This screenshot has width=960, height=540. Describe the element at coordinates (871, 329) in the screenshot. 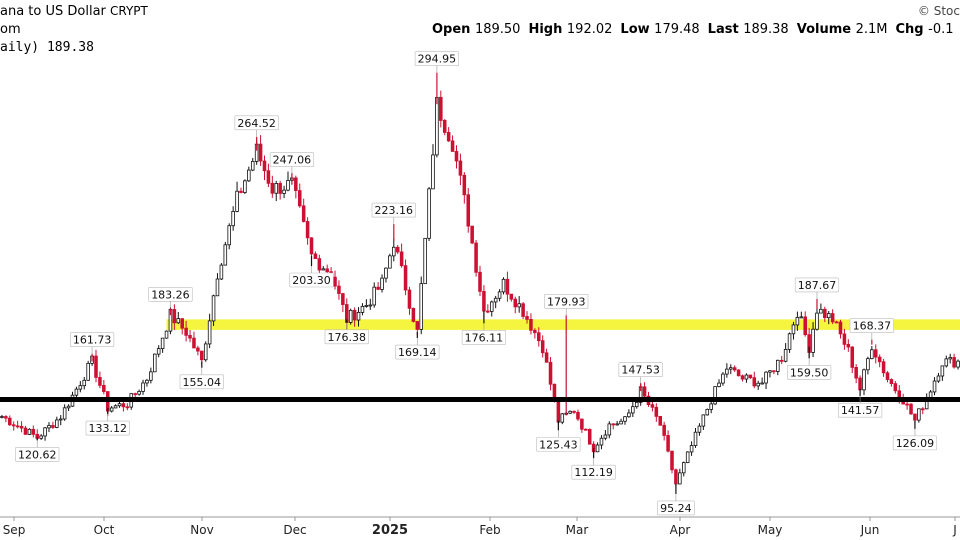

I see `price-annotation: 168.37` at that location.